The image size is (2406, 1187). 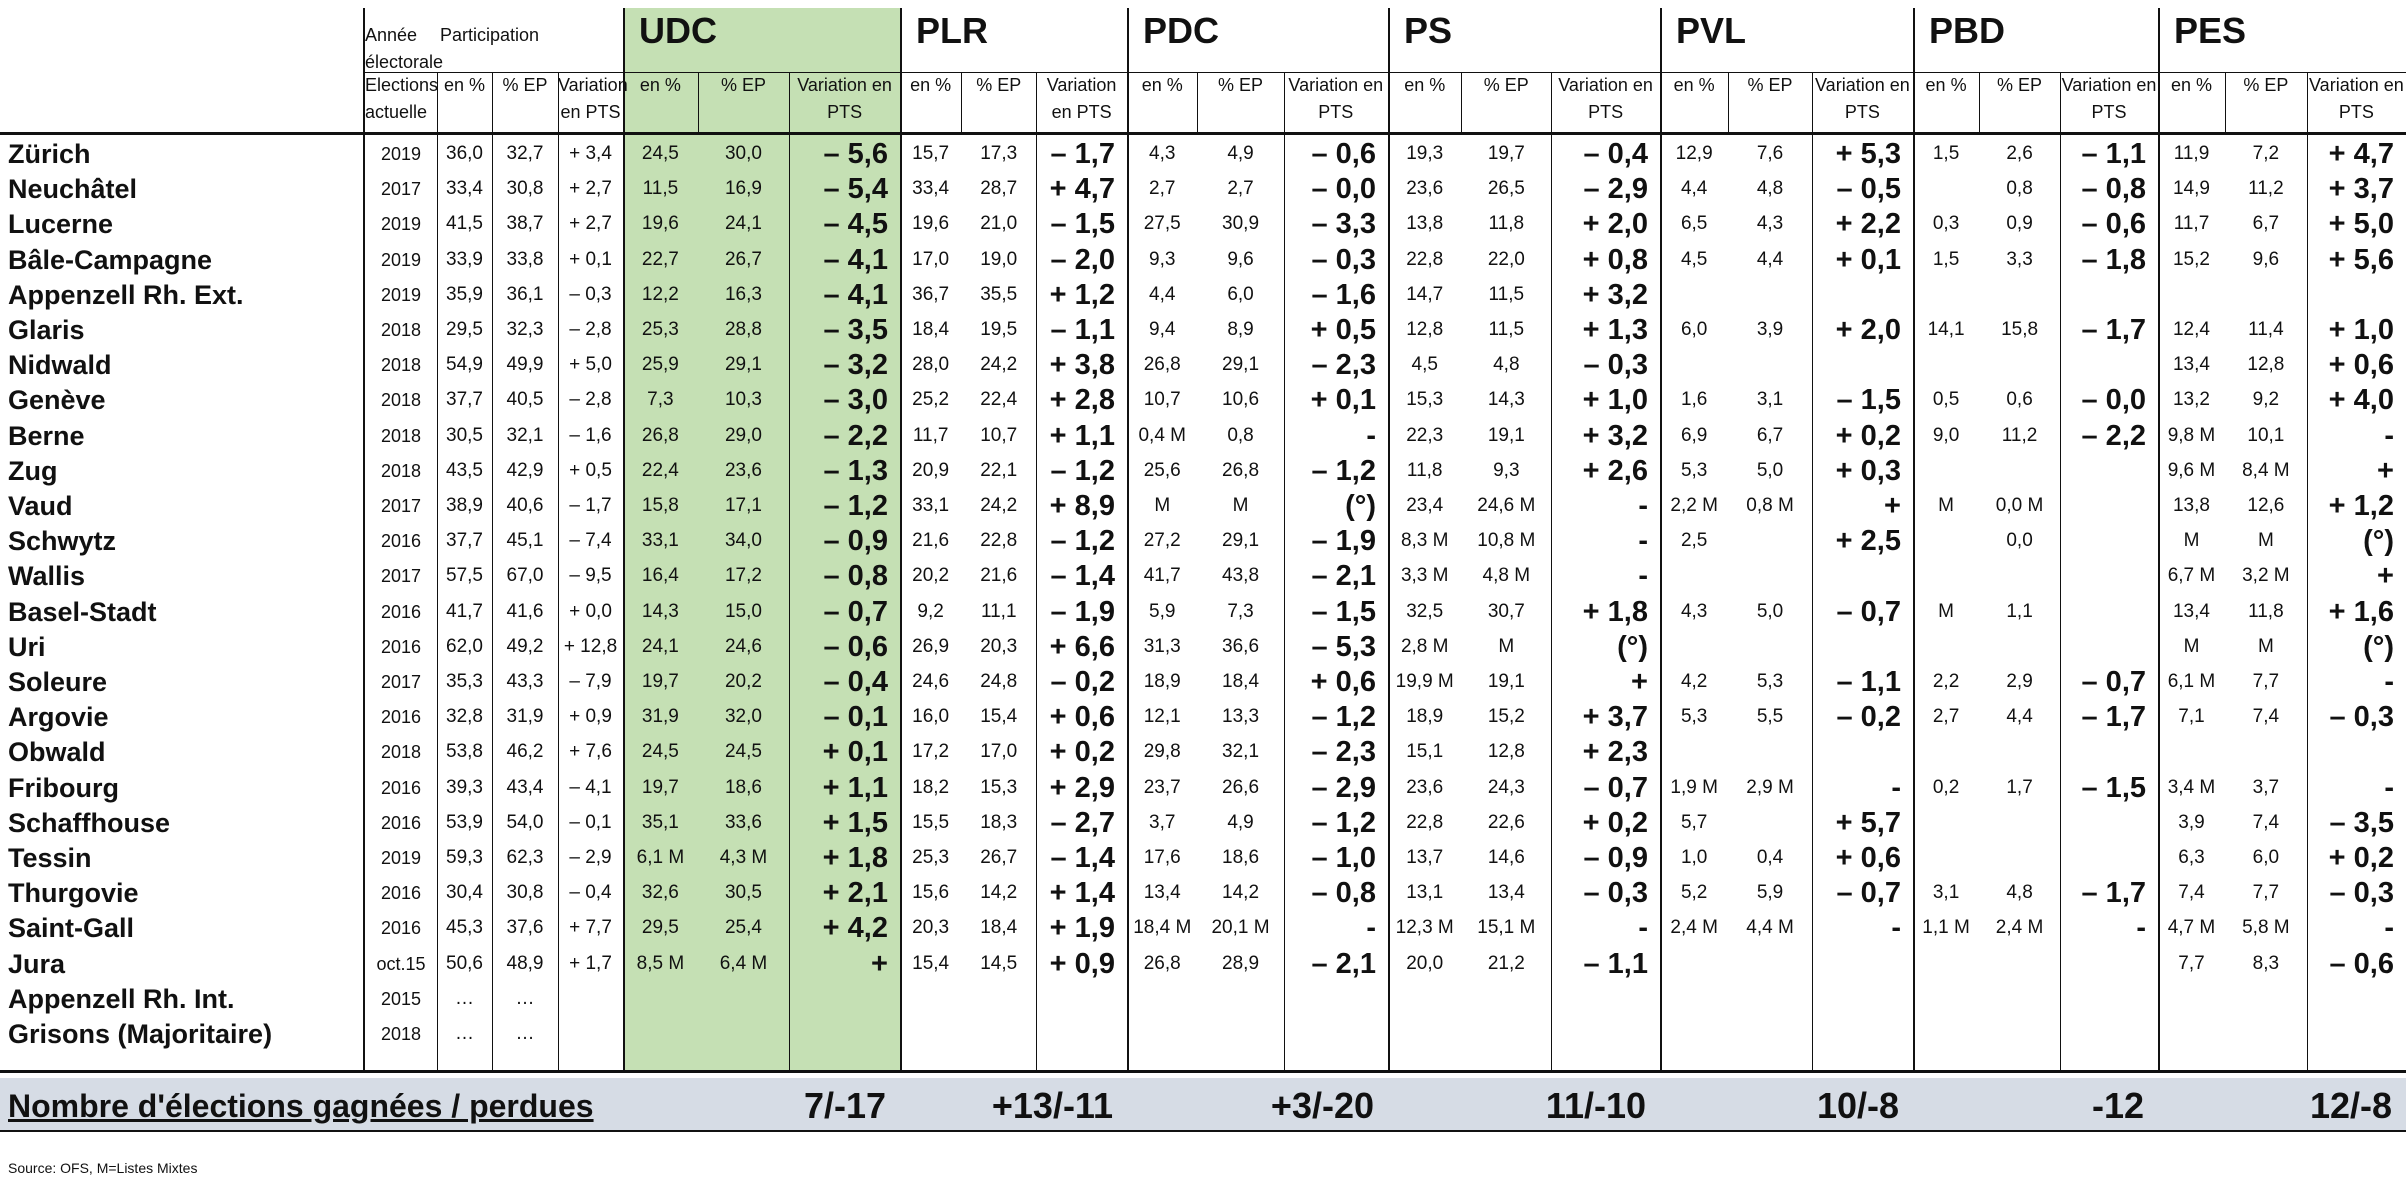 What do you see at coordinates (1506, 857) in the screenshot?
I see `table-row-ps-pct-ep: 14,6` at bounding box center [1506, 857].